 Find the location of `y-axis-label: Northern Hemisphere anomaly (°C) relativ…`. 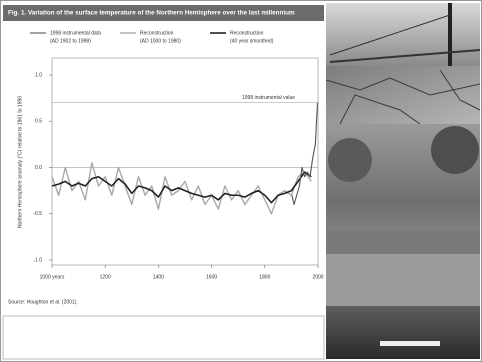

y-axis-label: Northern Hemisphere anomaly (°C) relativ… is located at coordinates (20, 162).